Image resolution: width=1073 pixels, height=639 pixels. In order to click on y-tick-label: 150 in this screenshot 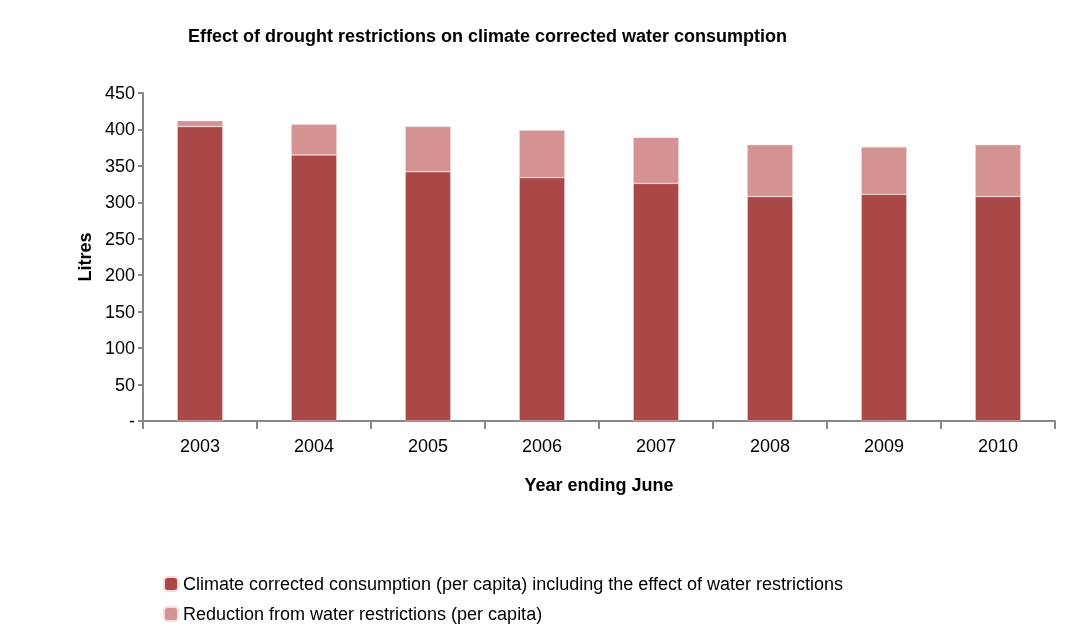, I will do `click(119, 311)`.